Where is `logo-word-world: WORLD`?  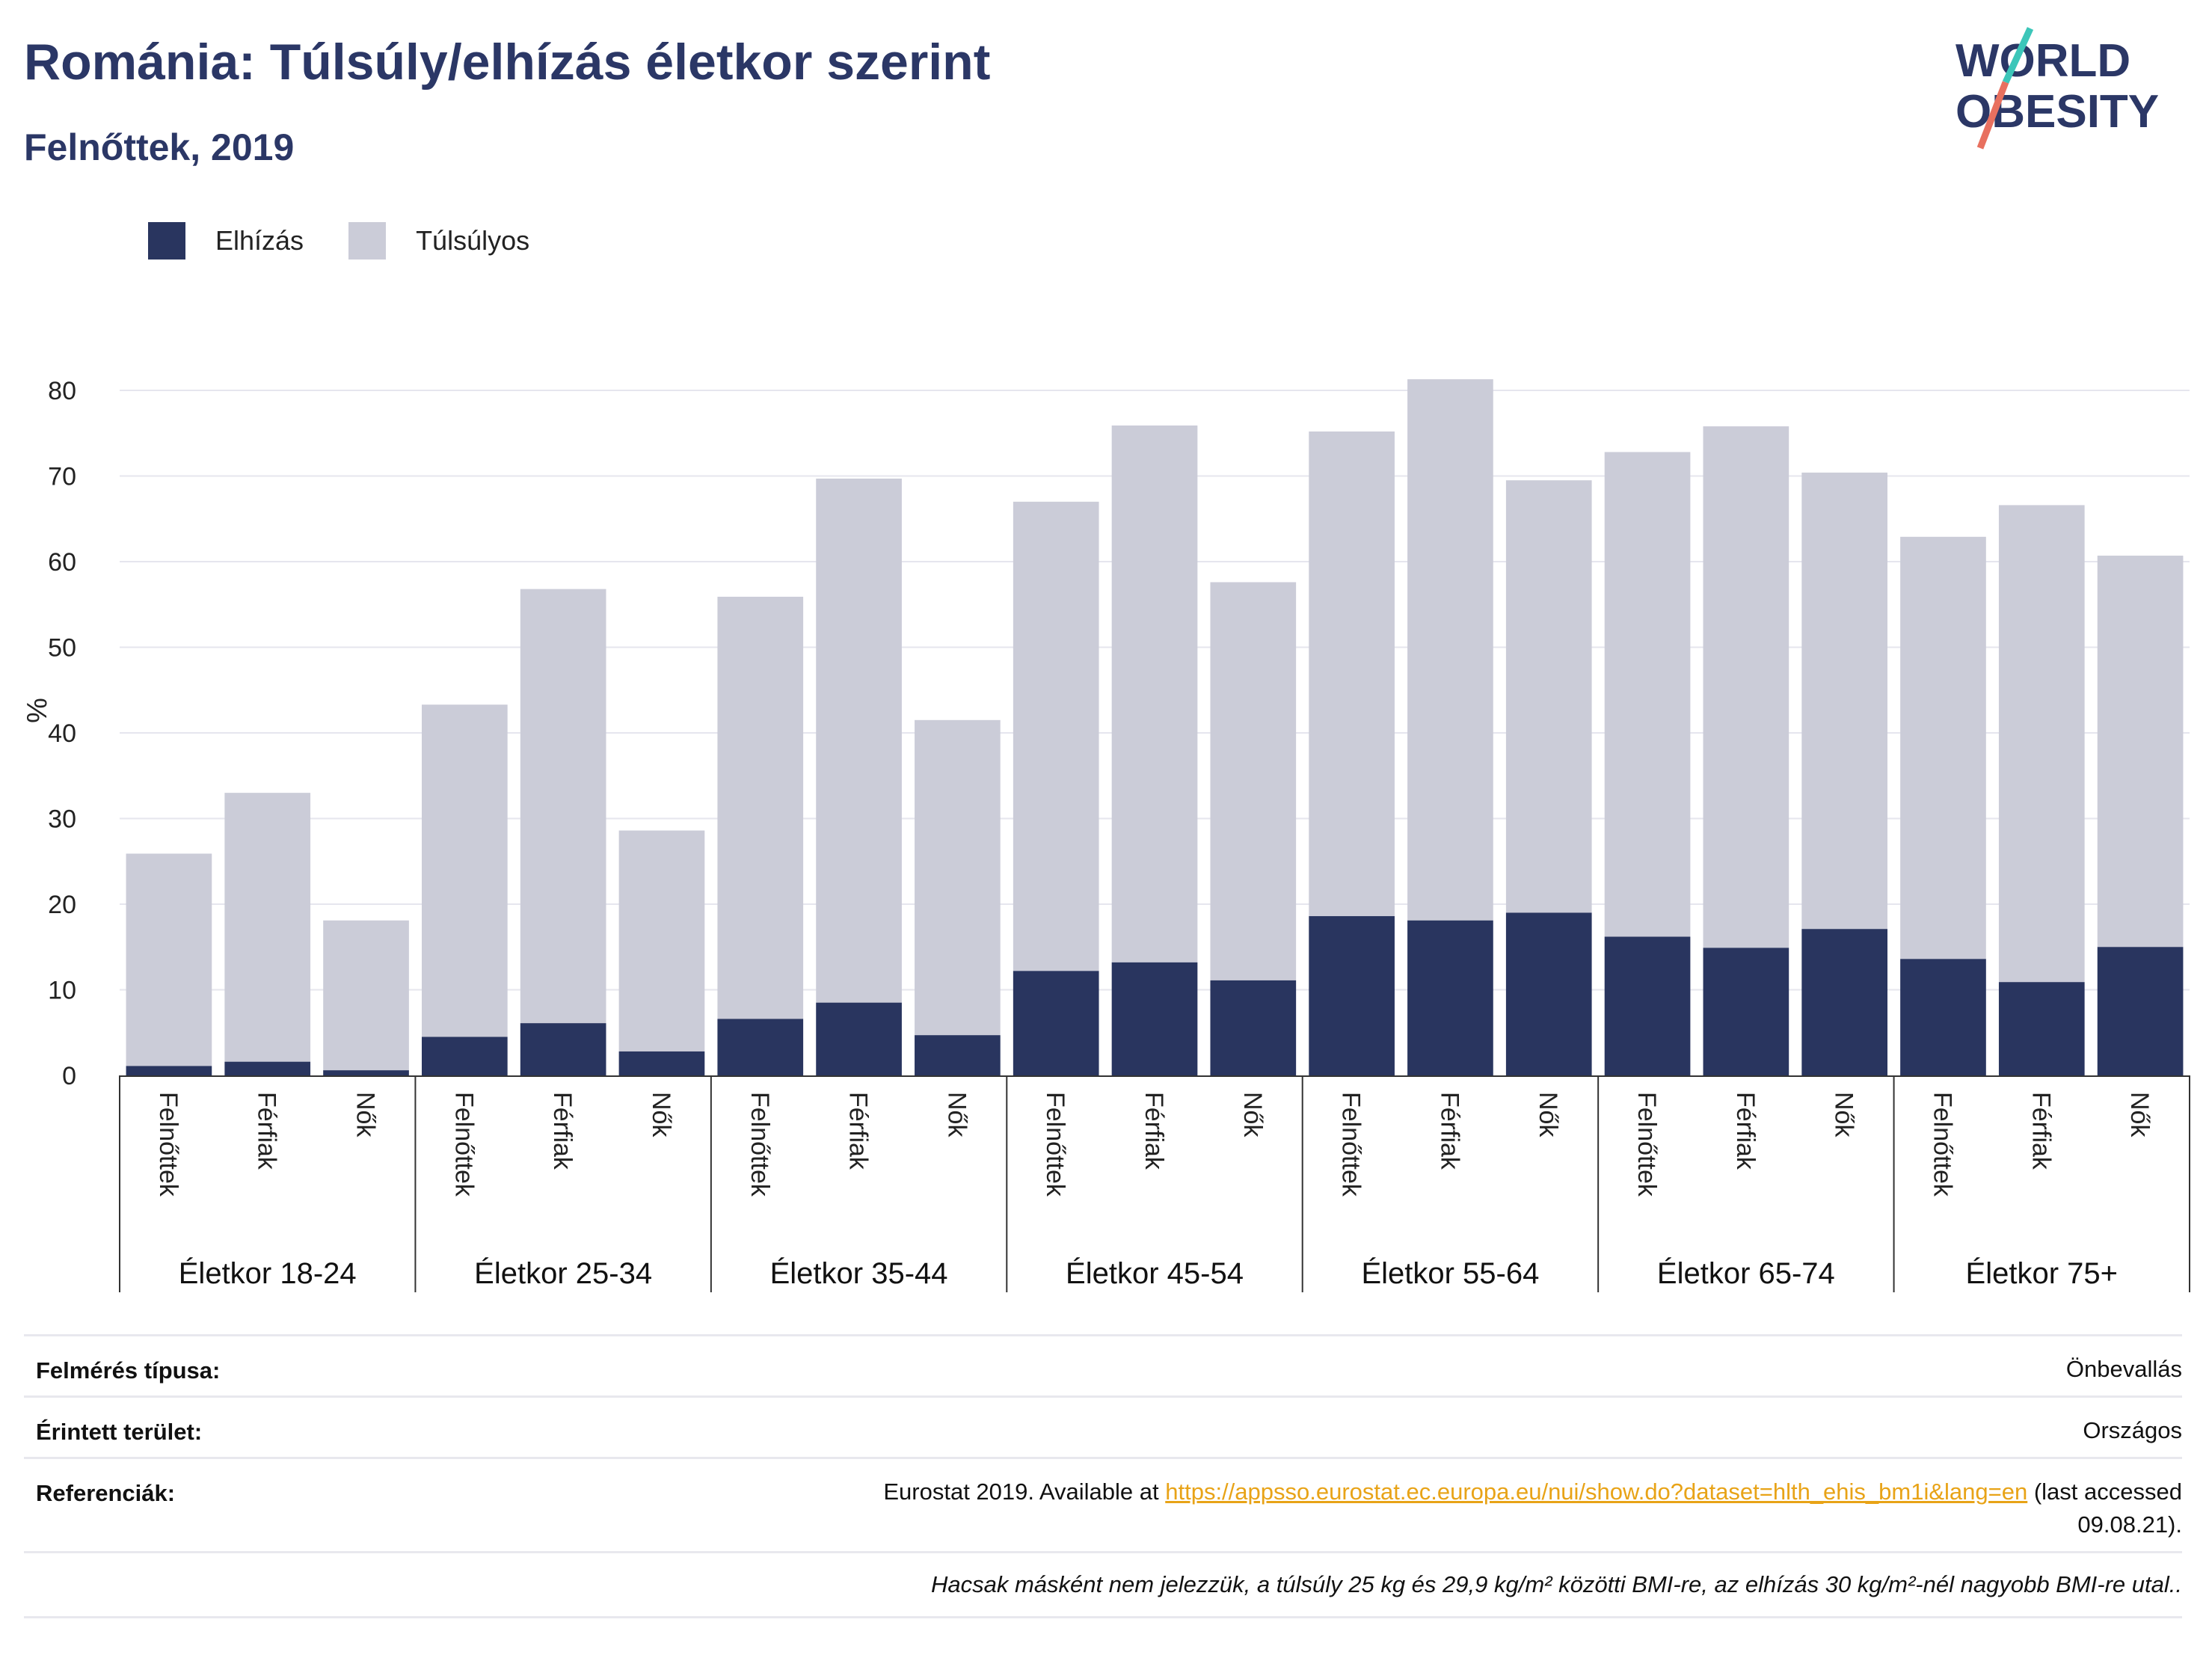 logo-word-world: WORLD is located at coordinates (2043, 61).